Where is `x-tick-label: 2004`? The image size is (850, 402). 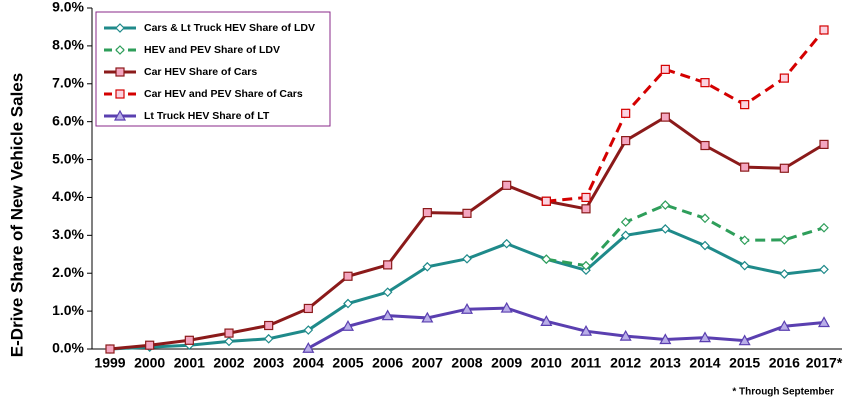 x-tick-label: 2004 is located at coordinates (308, 363).